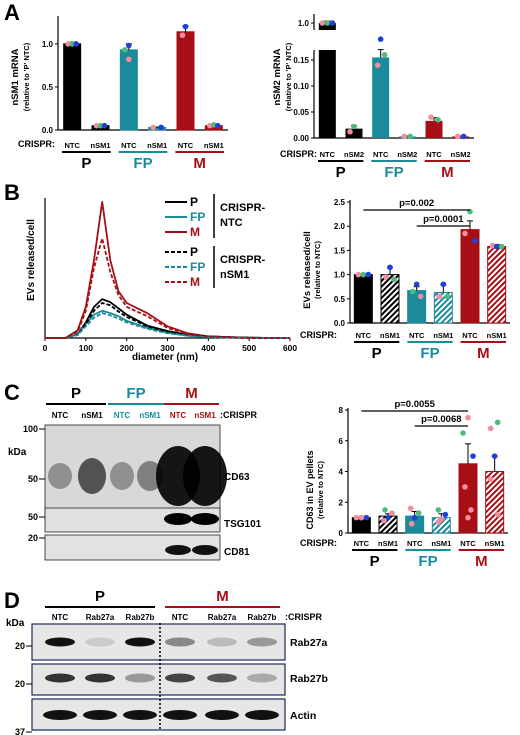 Image resolution: width=520 pixels, height=735 pixels. Describe the element at coordinates (60, 617) in the screenshot. I see `d-lane-label: NTC` at that location.